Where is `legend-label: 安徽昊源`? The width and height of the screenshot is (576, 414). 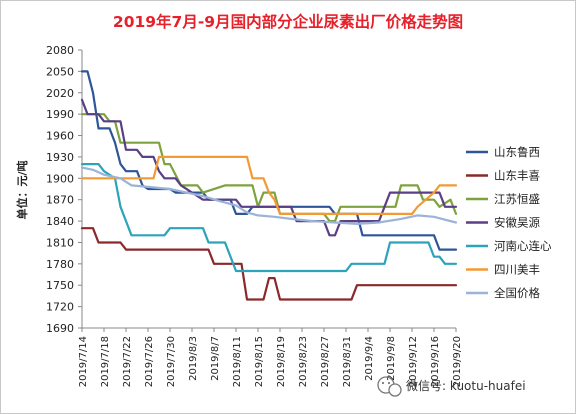
legend-label: 安徽昊源 is located at coordinates (517, 223).